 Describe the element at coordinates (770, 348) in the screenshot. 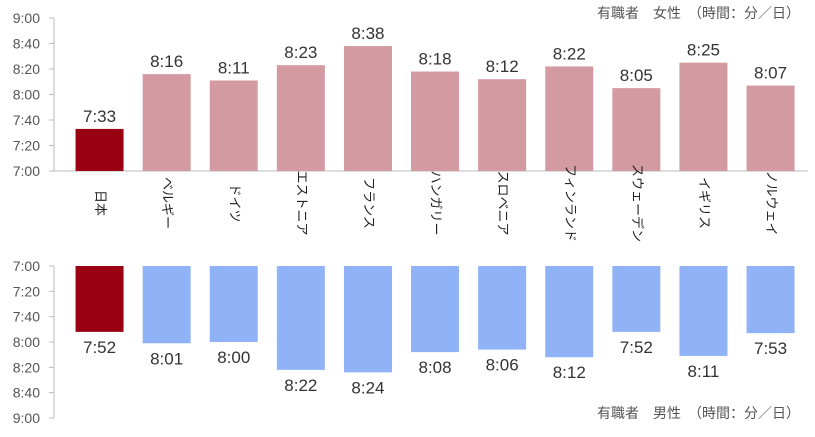

I see `male-value-label: 7:53` at that location.